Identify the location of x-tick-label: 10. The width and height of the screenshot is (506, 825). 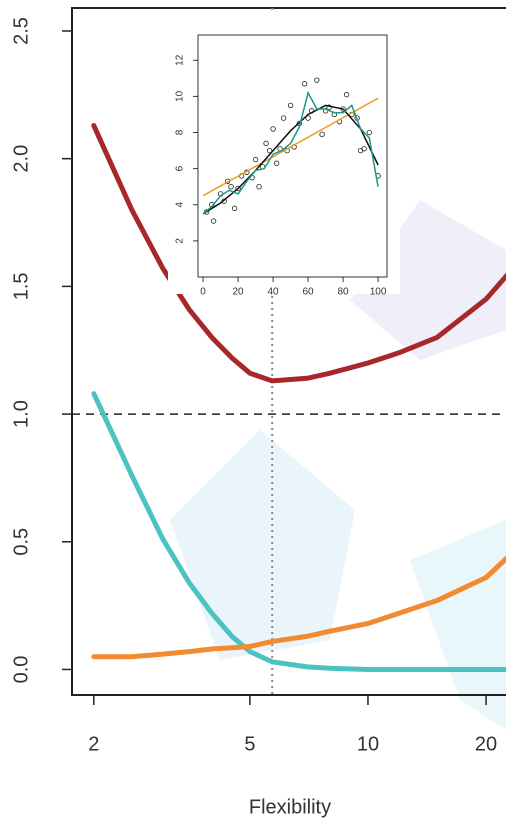
(368, 744).